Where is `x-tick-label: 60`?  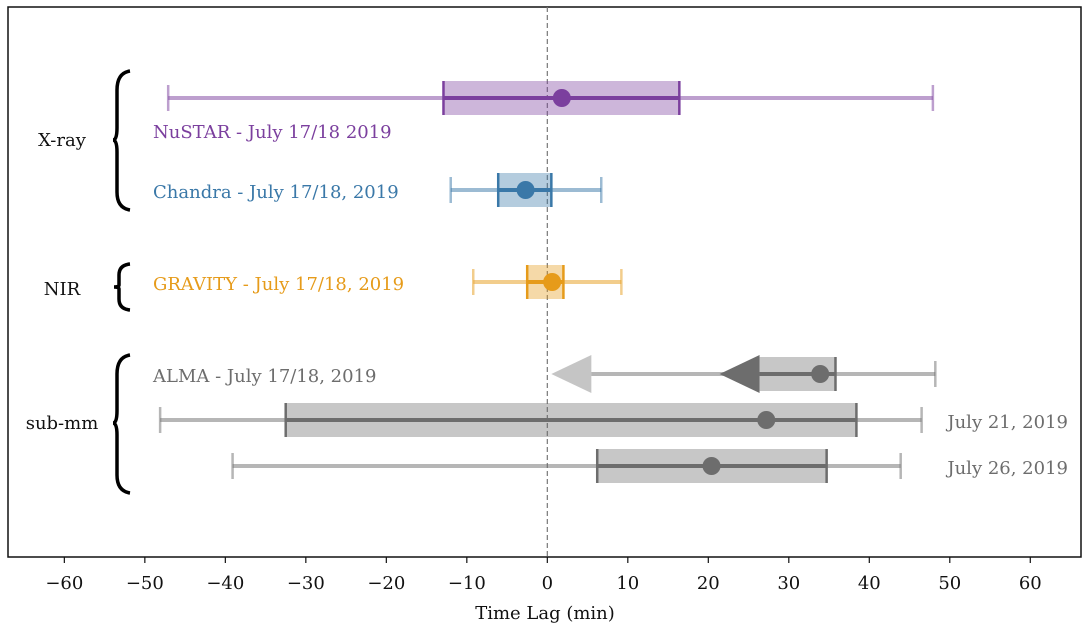 x-tick-label: 60 is located at coordinates (1030, 583).